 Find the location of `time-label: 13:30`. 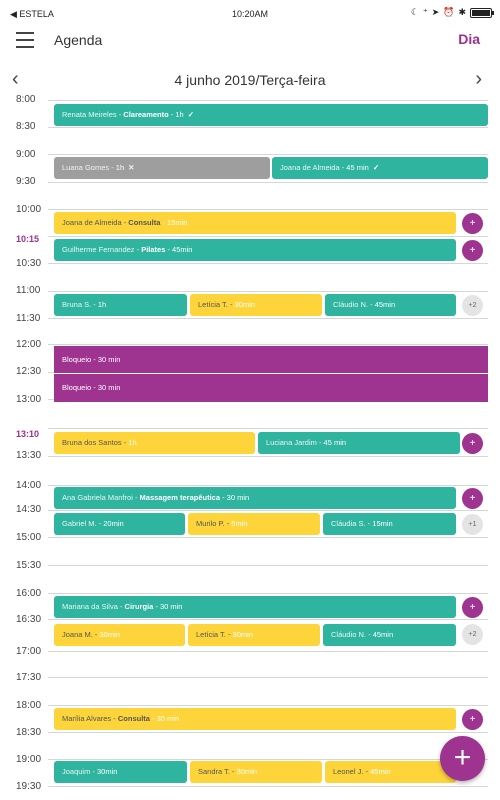

time-label: 13:30 is located at coordinates (29, 455).